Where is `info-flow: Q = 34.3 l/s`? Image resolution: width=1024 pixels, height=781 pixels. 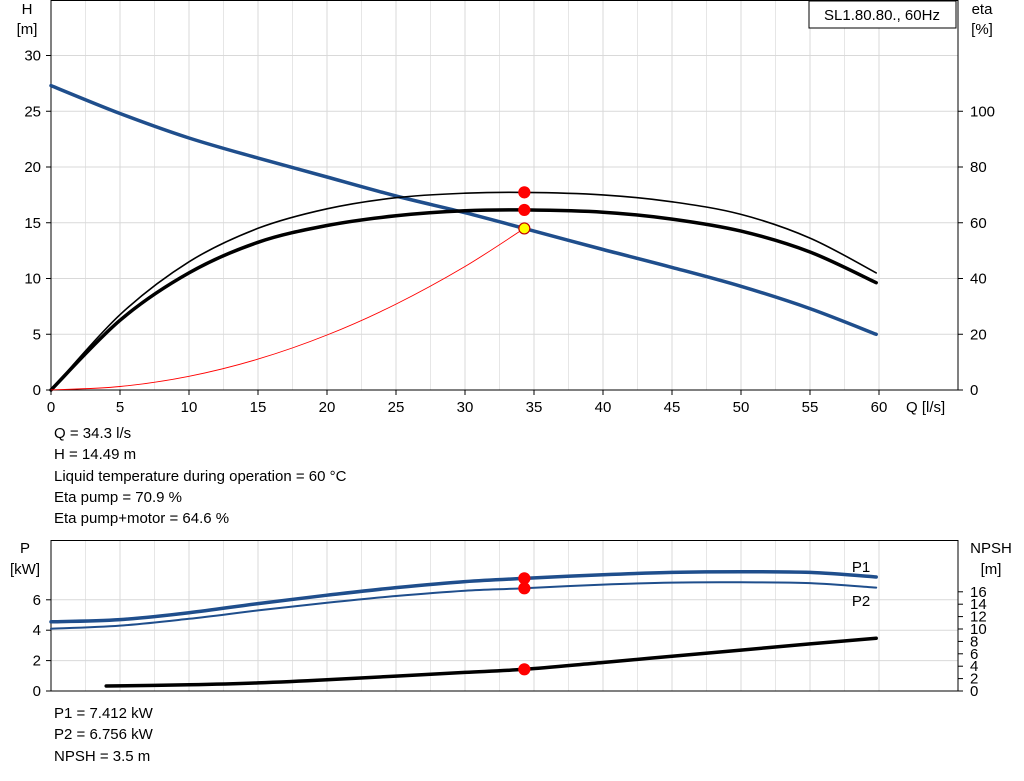 info-flow: Q = 34.3 l/s is located at coordinates (93, 433).